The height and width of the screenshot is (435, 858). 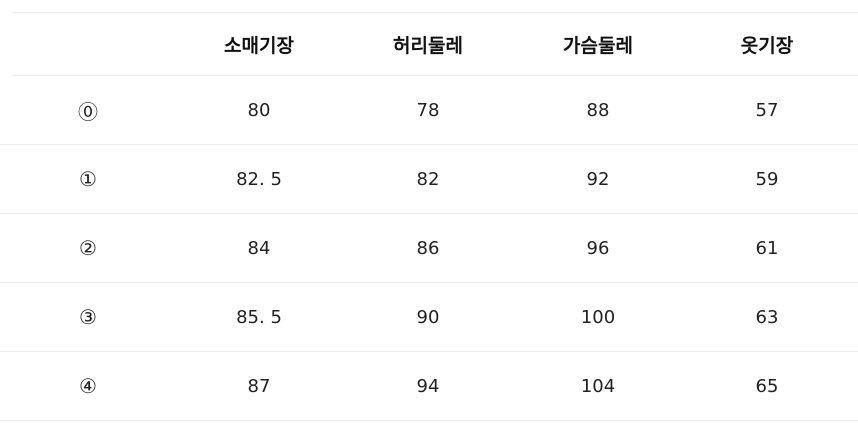 I want to click on table-cell: 85. 5, so click(x=259, y=317).